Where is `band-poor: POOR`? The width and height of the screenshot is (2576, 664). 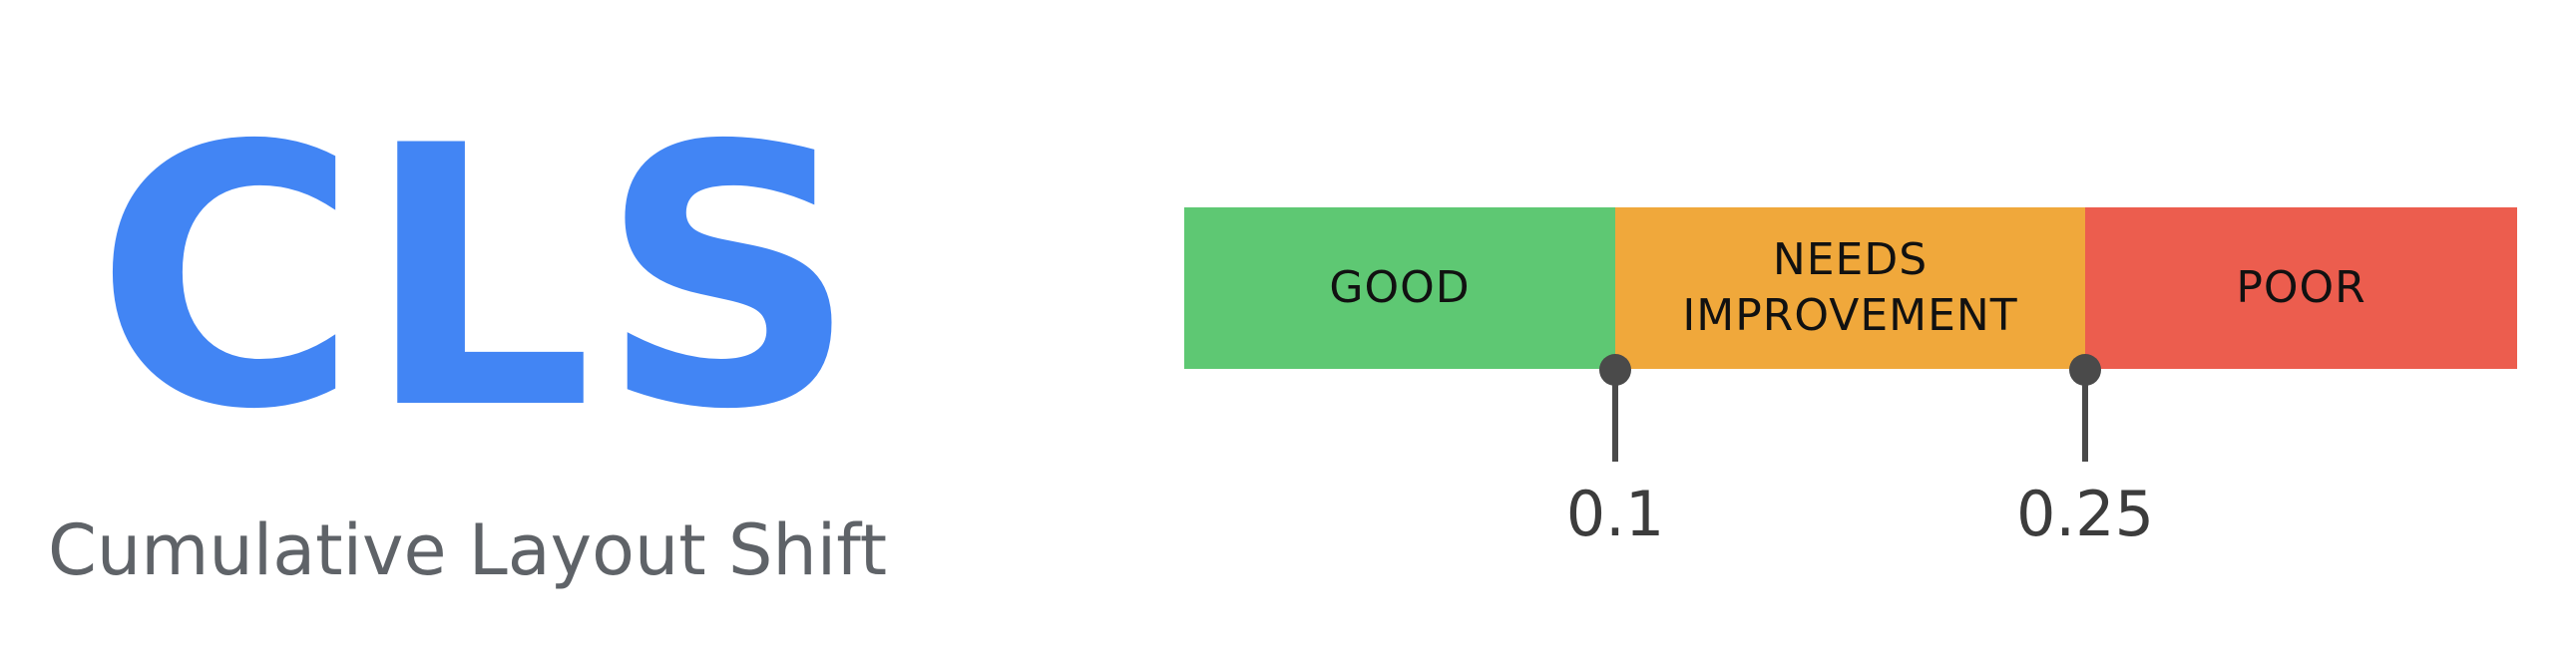
band-poor: POOR is located at coordinates (2301, 288).